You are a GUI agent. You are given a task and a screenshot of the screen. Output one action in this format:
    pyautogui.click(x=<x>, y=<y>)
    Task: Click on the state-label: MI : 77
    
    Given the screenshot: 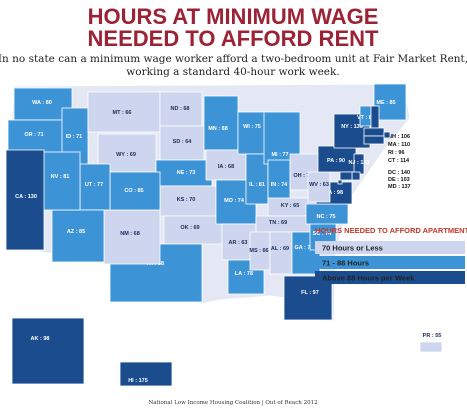 What is the action you would take?
    pyautogui.click(x=279, y=155)
    